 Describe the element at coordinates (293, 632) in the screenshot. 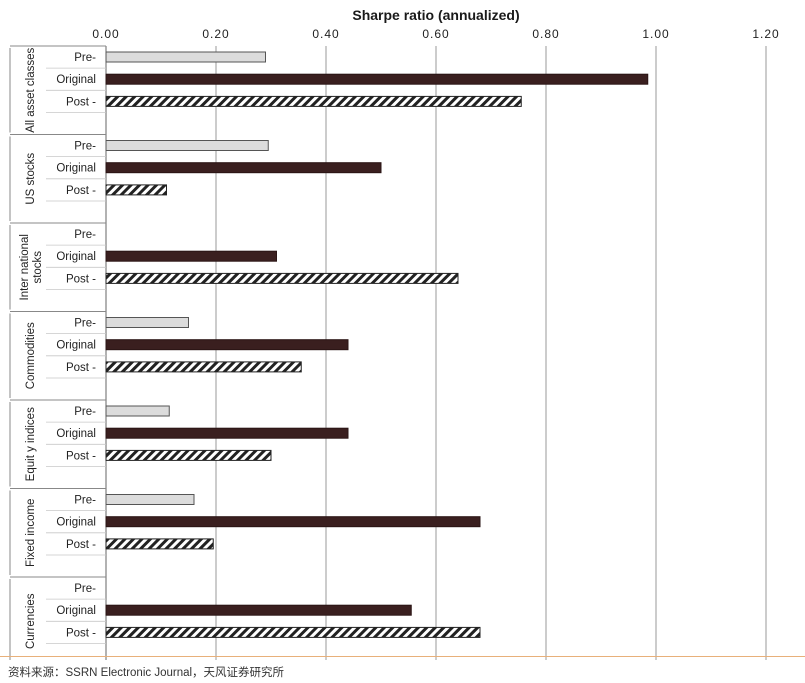

I see `bar-currencies-post` at that location.